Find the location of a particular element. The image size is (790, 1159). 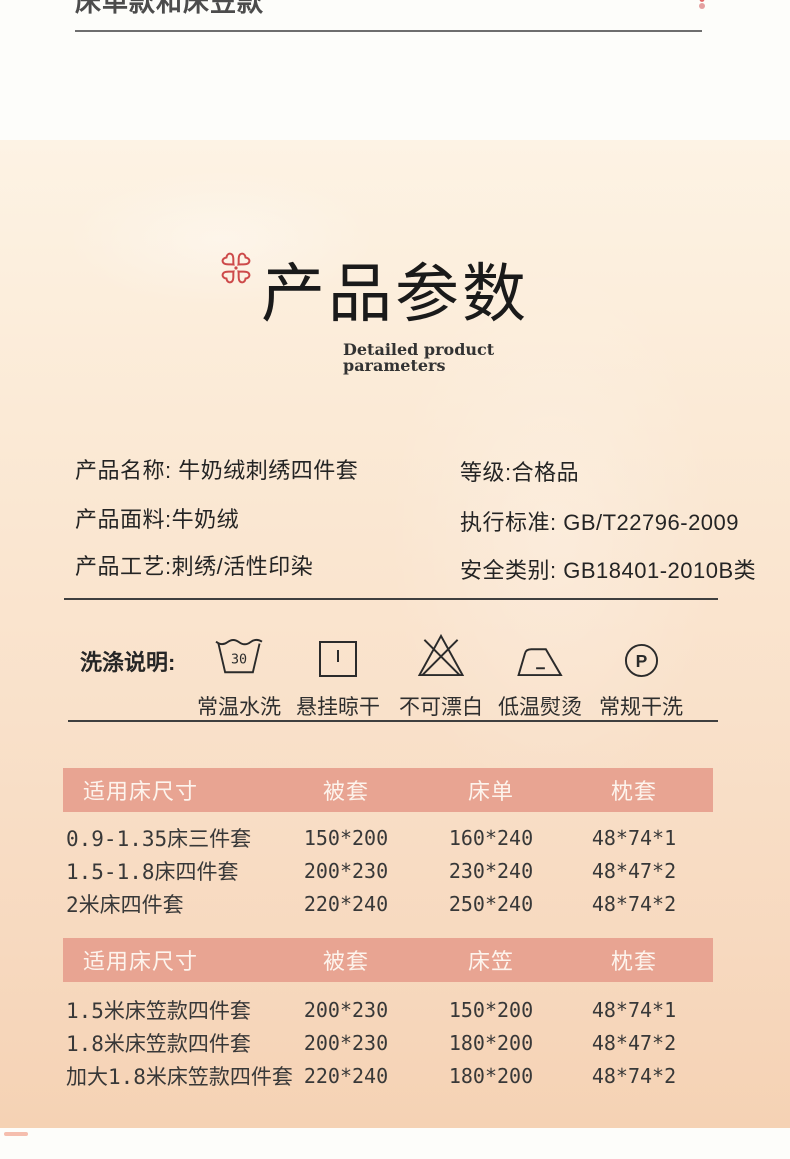

table-row: 加大1.8米床笠款四件套 220*240 180*200 48*74*2 is located at coordinates (388, 1075).